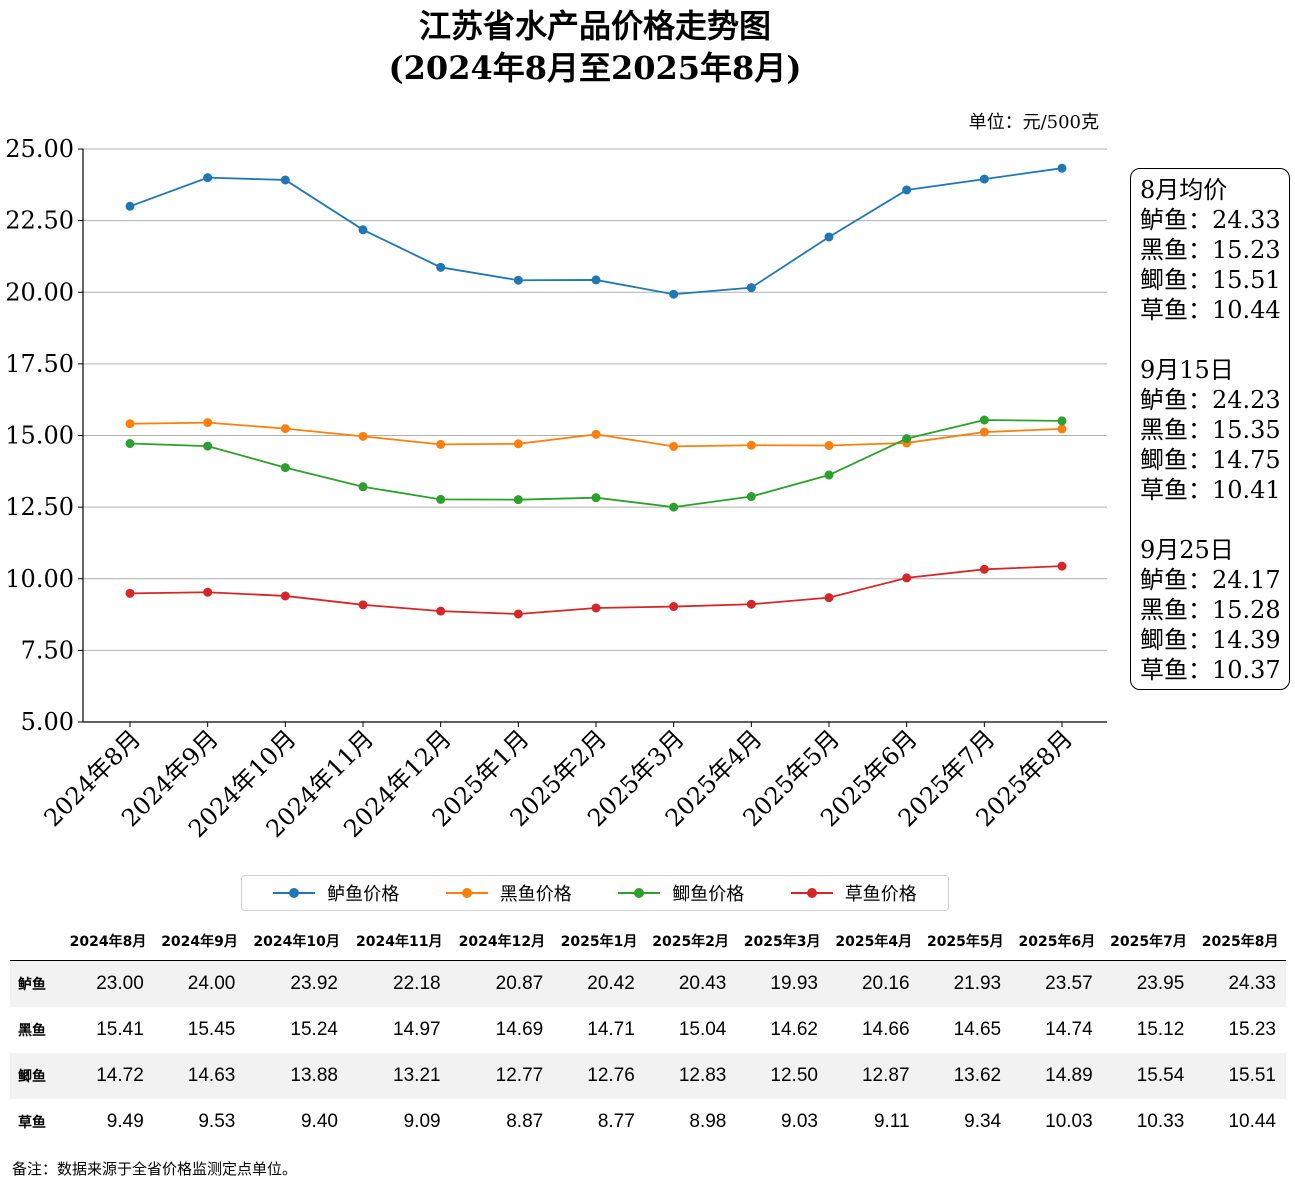 The height and width of the screenshot is (1198, 1295). Describe the element at coordinates (1069, 1121) in the screenshot. I see `table-cell: 10.03` at that location.